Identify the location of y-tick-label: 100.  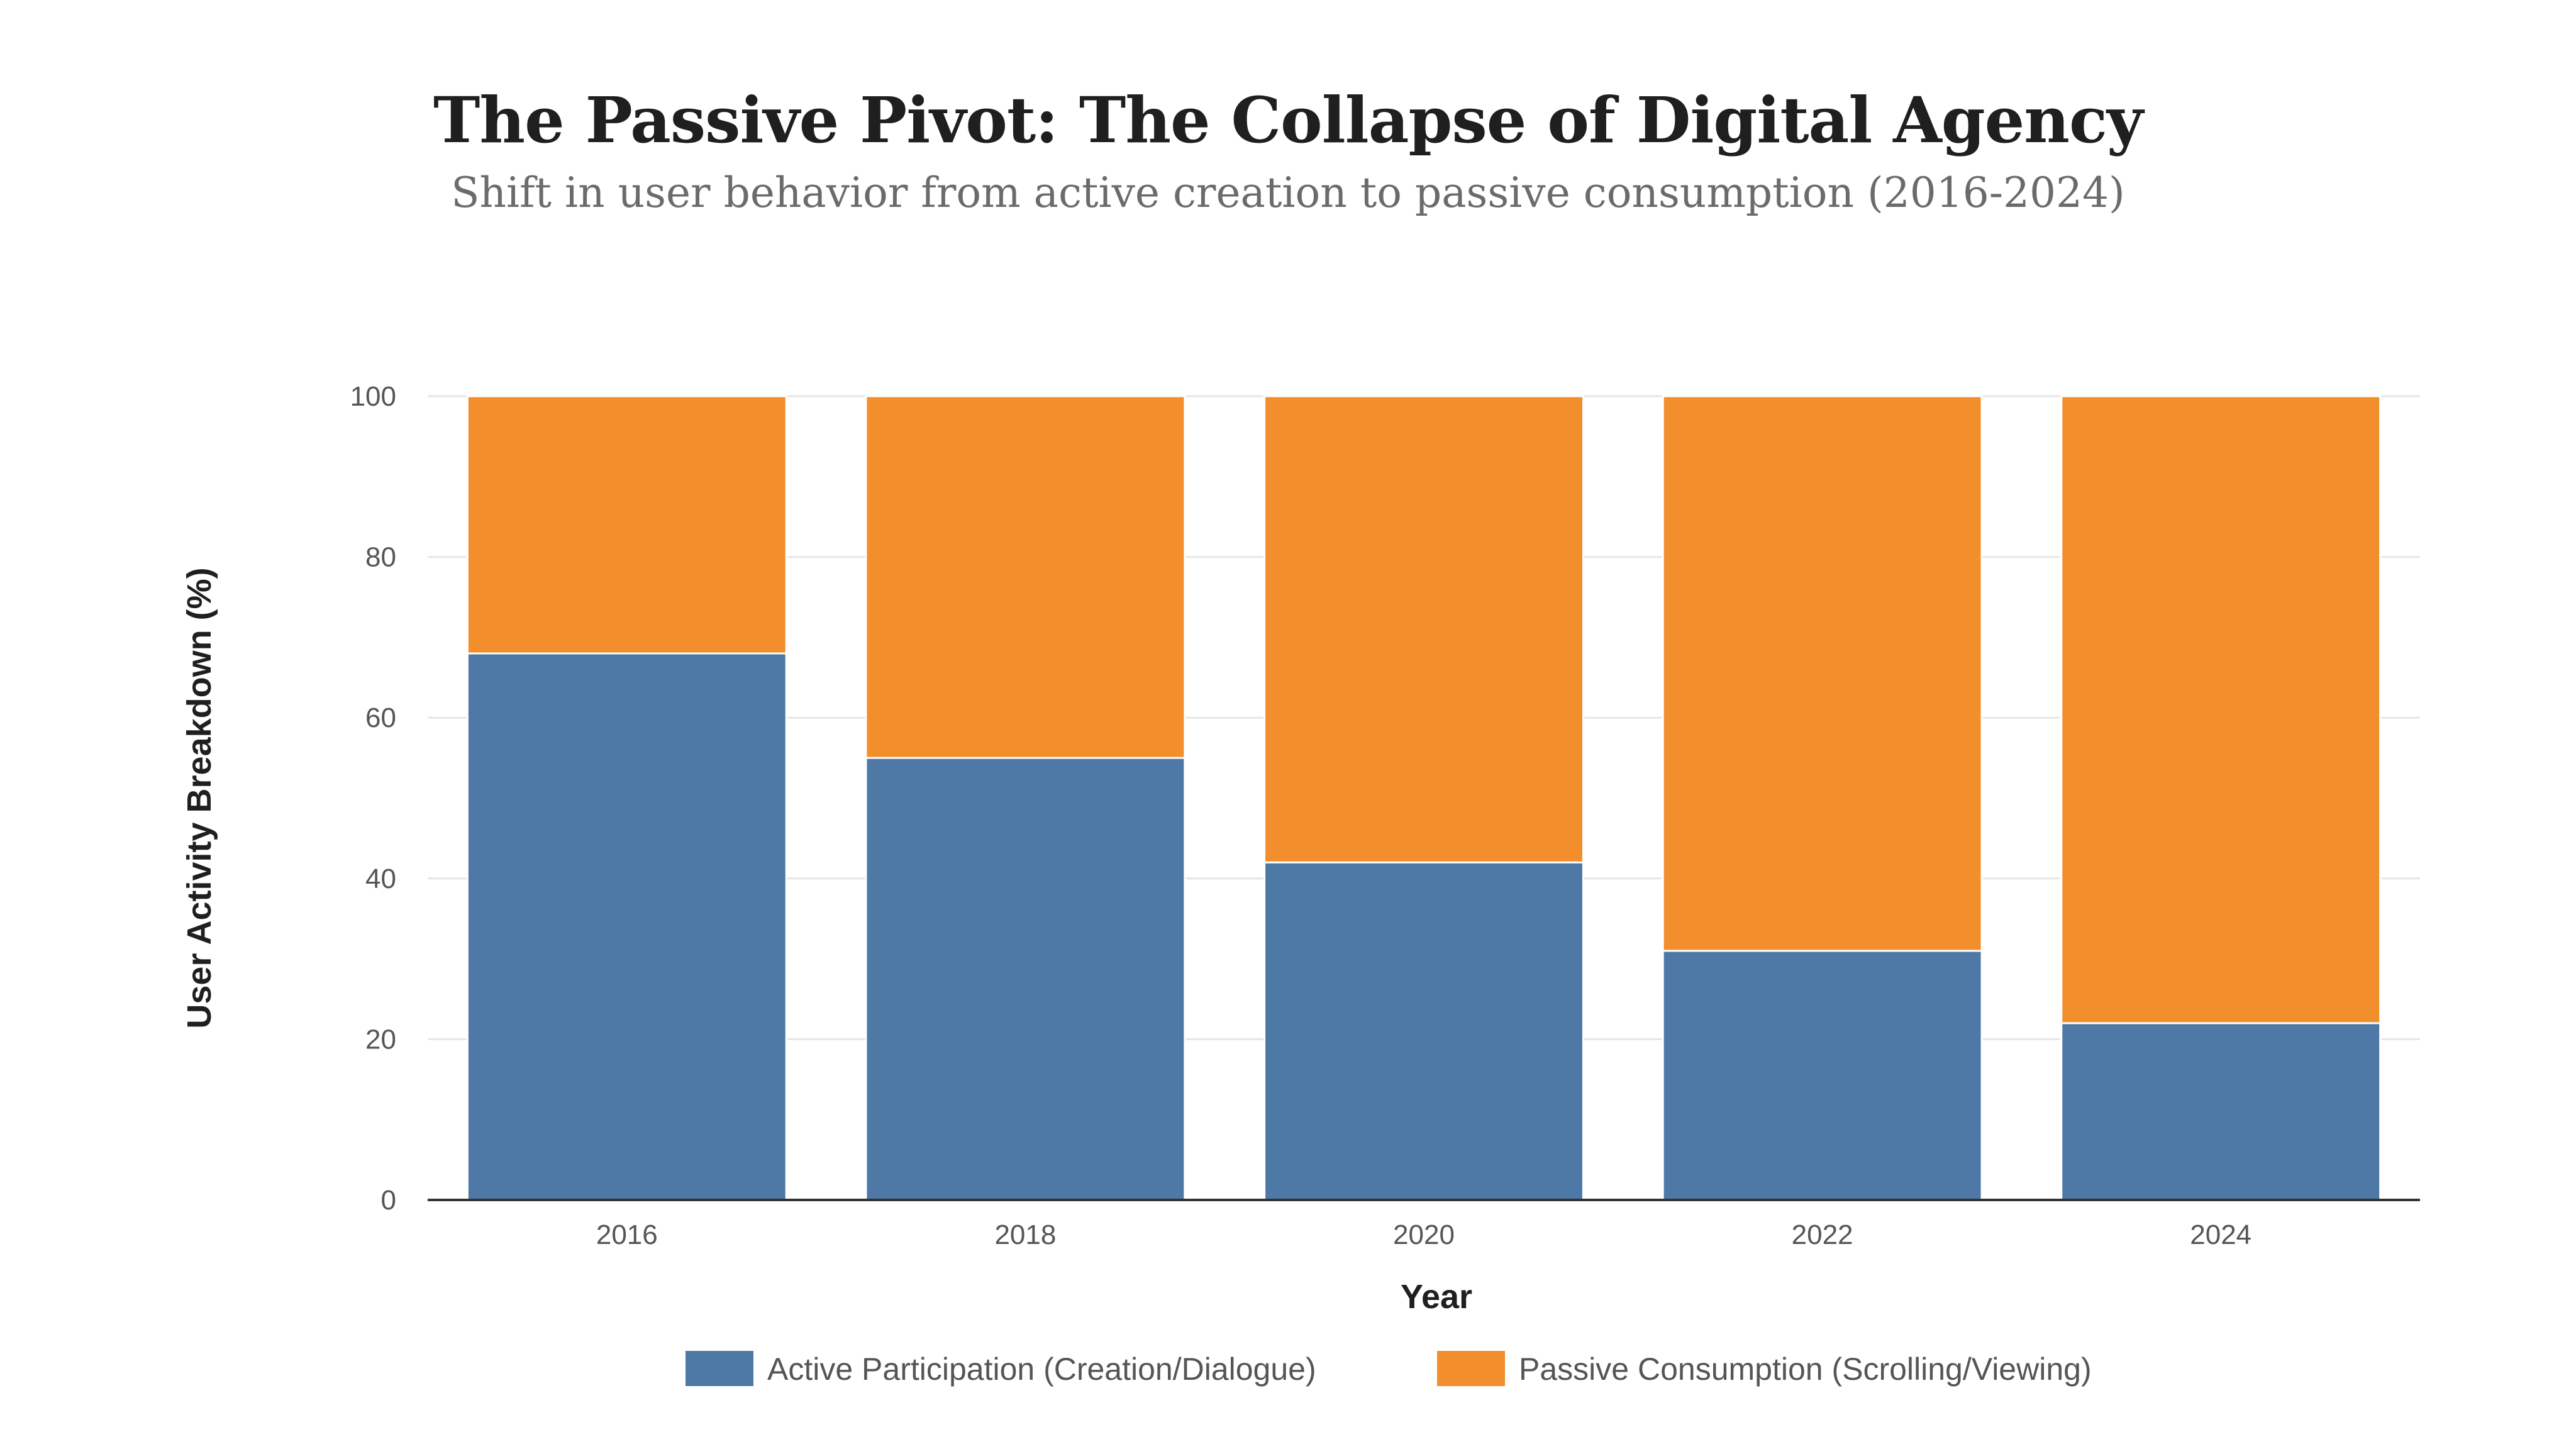
(373, 396).